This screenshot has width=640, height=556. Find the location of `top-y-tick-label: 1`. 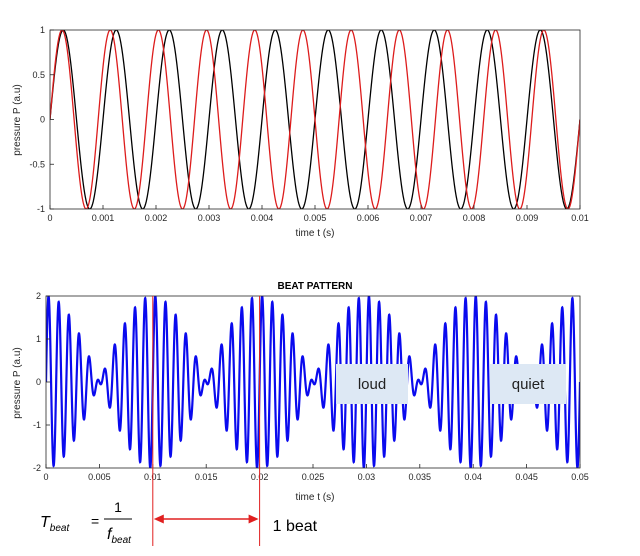

top-y-tick-label: 1 is located at coordinates (42, 30).